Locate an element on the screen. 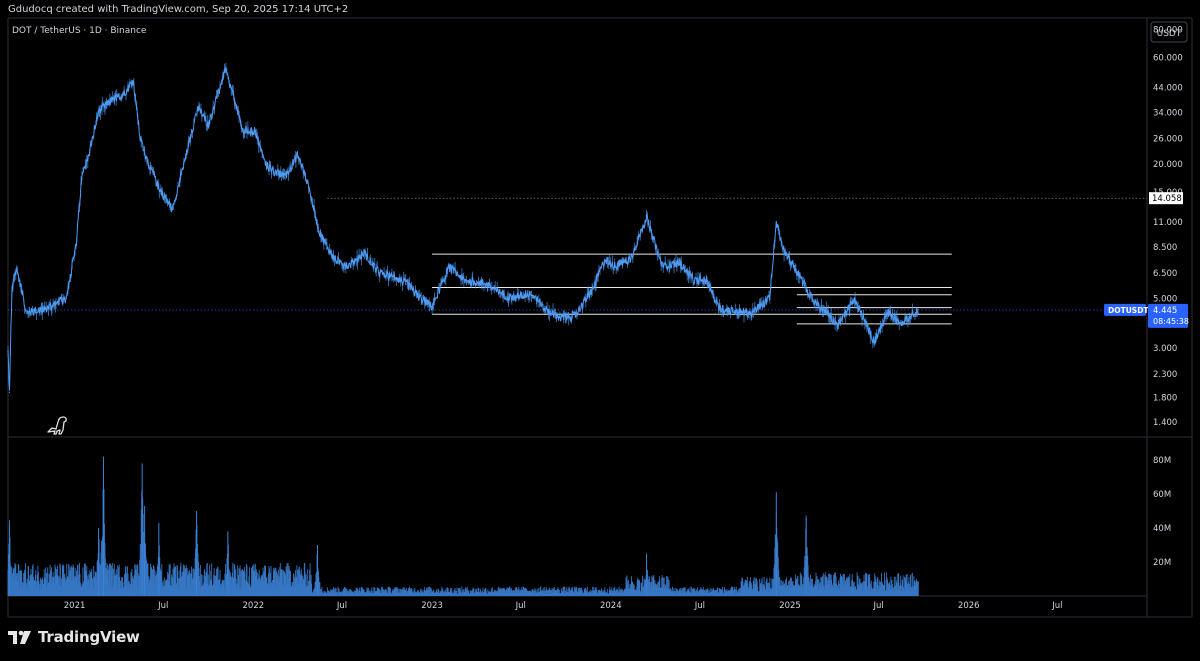 This screenshot has height=661, width=1200. price-tick-label: 20.000 is located at coordinates (1168, 165).